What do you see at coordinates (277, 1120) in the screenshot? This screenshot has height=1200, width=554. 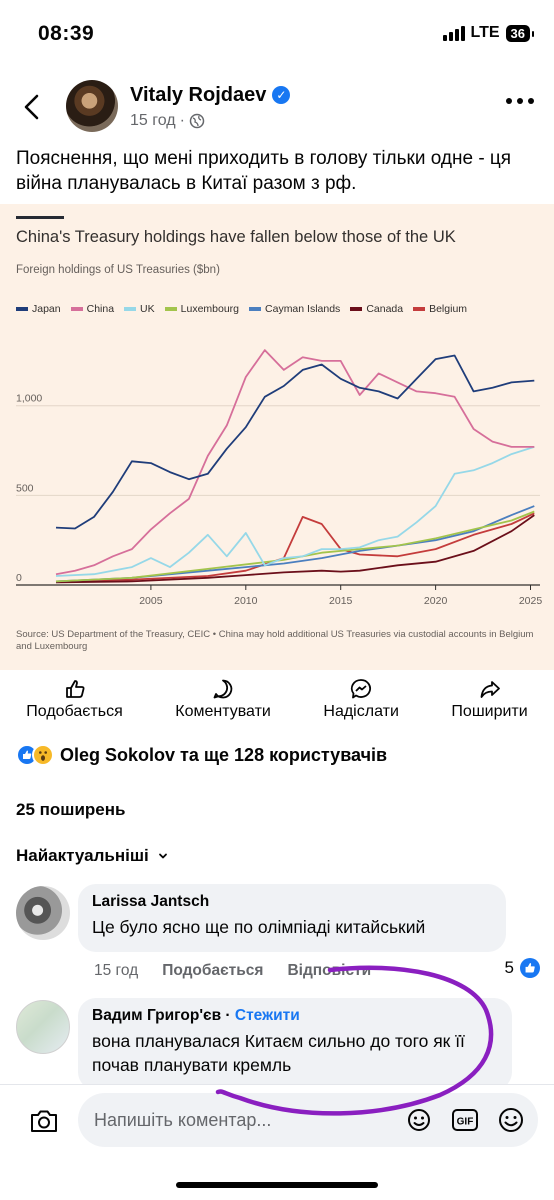 I see `comment-composer: GIF` at bounding box center [277, 1120].